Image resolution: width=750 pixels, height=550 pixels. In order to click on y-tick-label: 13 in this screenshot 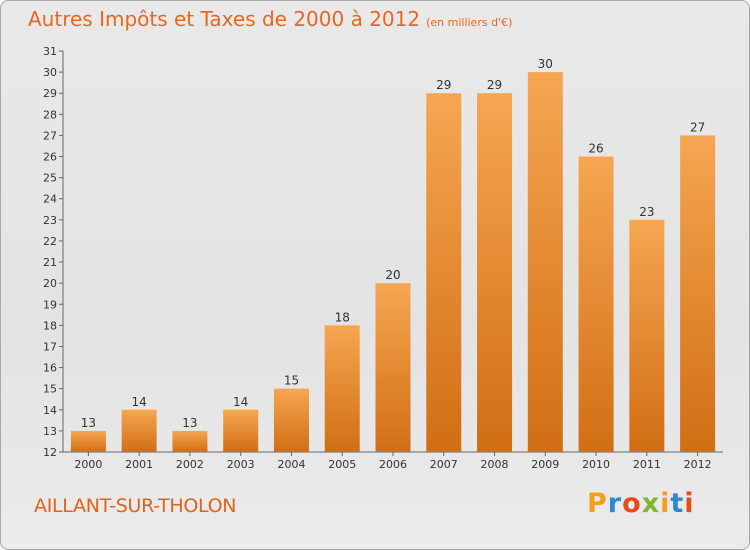, I will do `click(50, 431)`.